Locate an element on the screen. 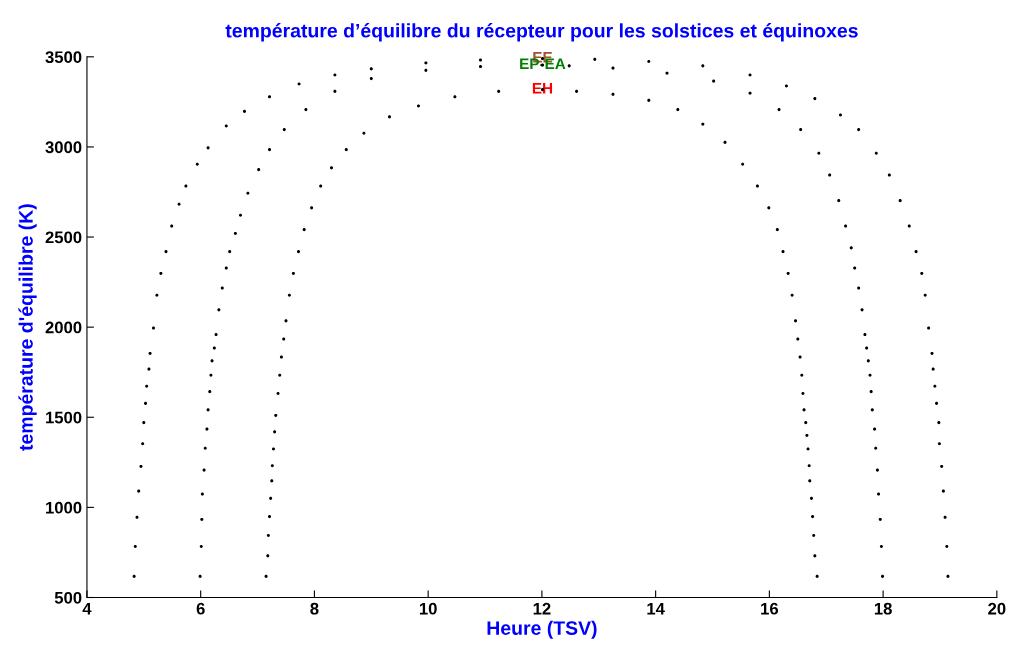  x-tick-label: 8 is located at coordinates (314, 608).